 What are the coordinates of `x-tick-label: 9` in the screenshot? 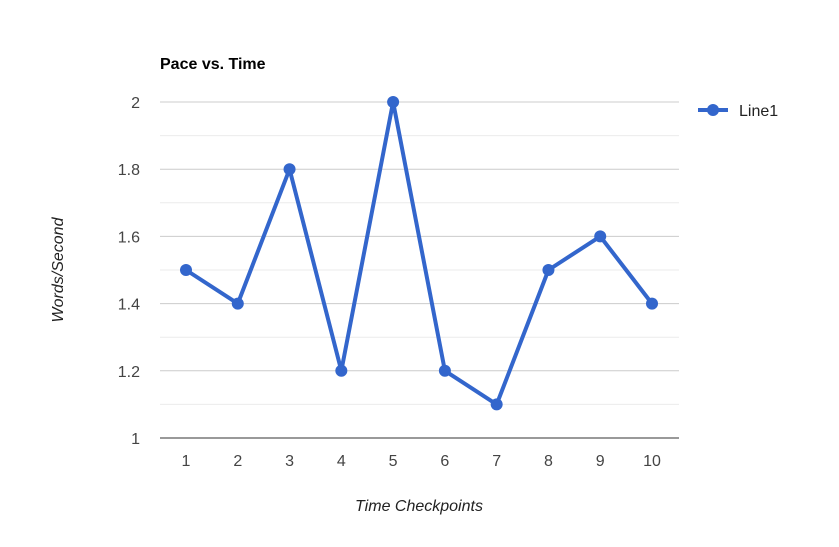 It's located at (600, 461).